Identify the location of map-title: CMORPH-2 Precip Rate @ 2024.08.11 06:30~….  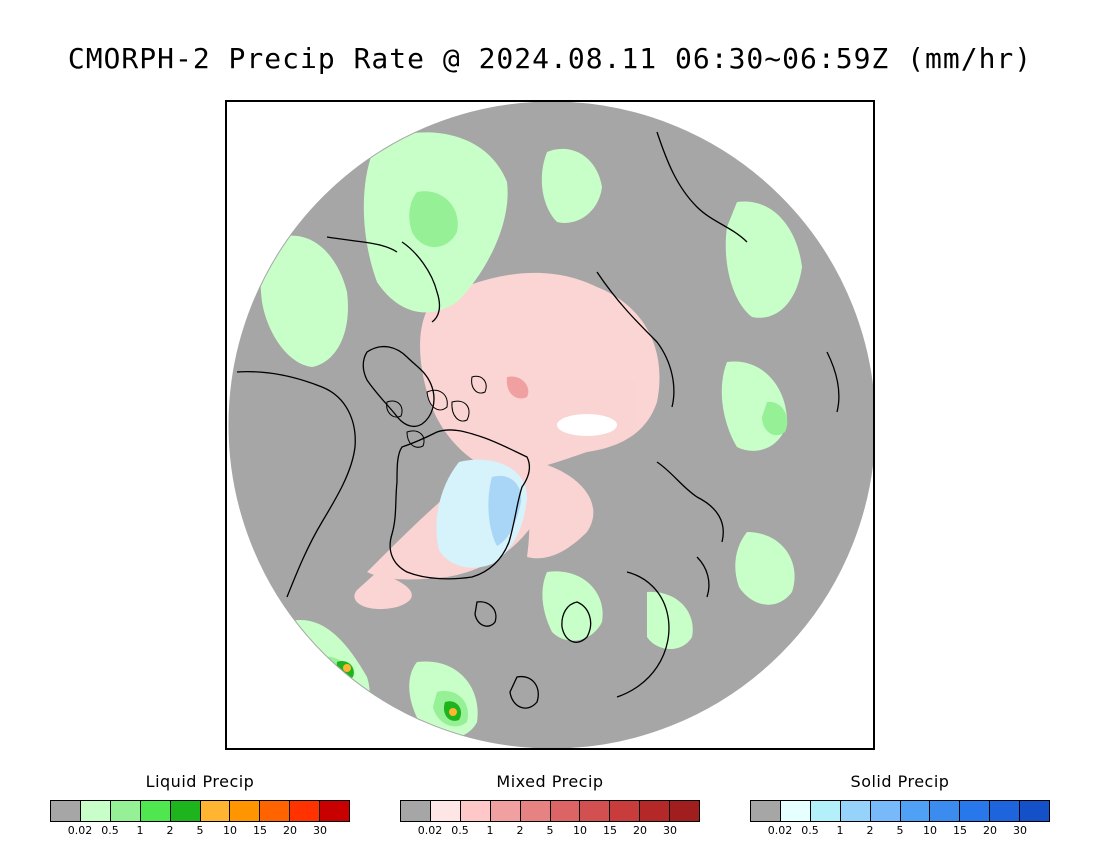
(550, 58).